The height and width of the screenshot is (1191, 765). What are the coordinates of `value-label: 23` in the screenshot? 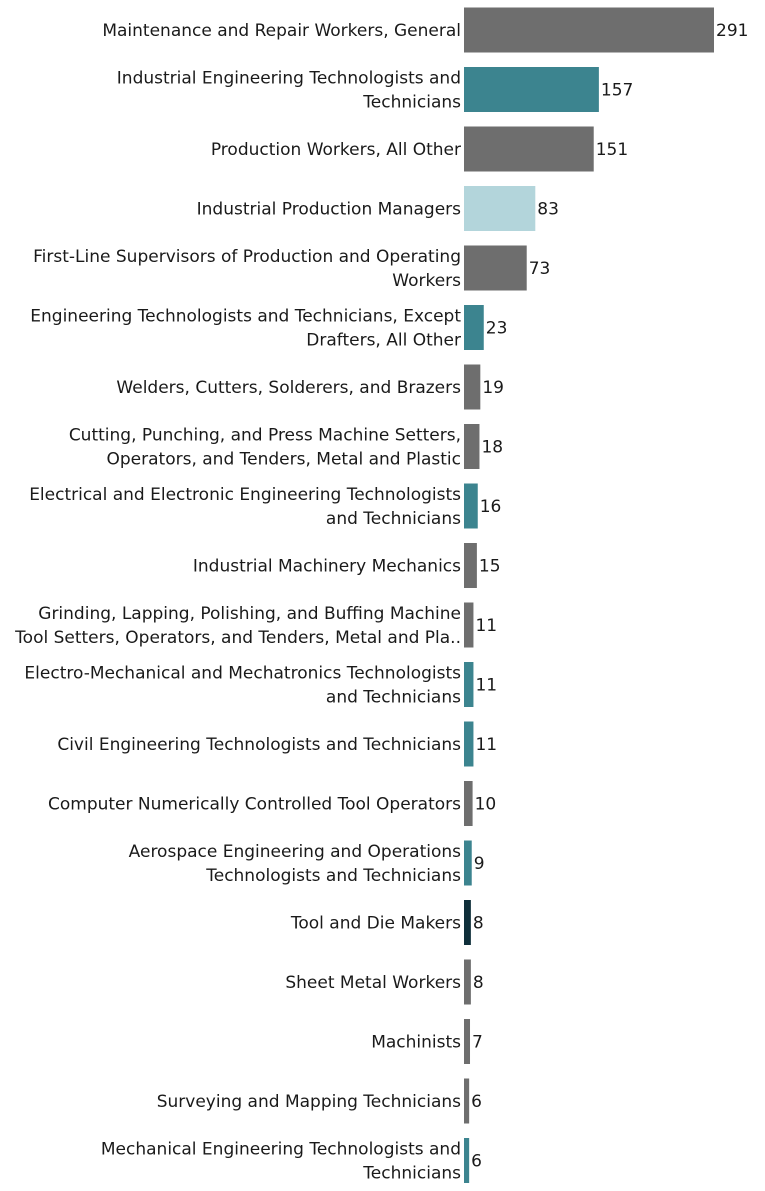 It's located at (497, 329).